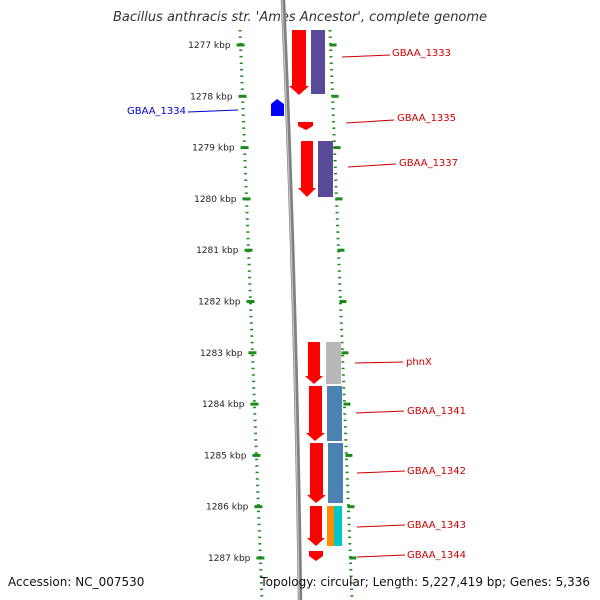 The width and height of the screenshot is (600, 600). What do you see at coordinates (315, 413) in the screenshot?
I see `gene-gbaa-1341-arrow` at bounding box center [315, 413].